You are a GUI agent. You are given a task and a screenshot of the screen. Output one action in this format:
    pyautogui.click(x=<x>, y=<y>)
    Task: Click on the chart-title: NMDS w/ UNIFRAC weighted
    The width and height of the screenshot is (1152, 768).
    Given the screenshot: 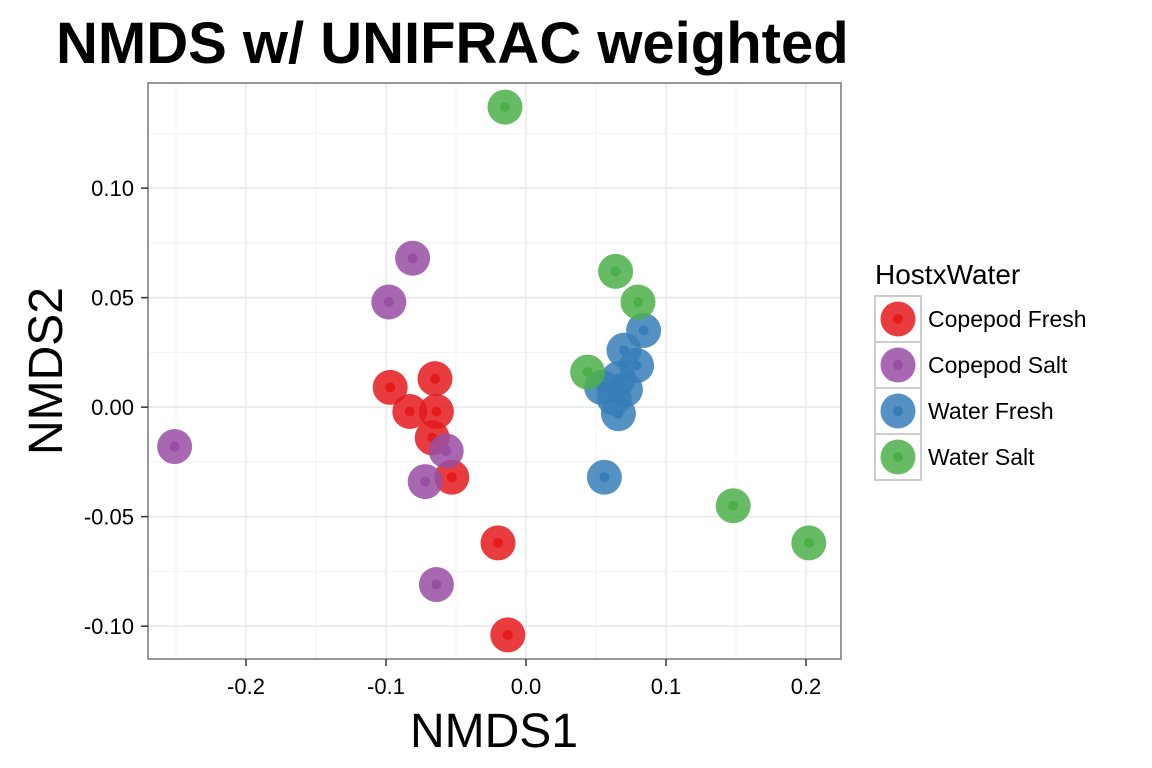 What is the action you would take?
    pyautogui.click(x=452, y=43)
    